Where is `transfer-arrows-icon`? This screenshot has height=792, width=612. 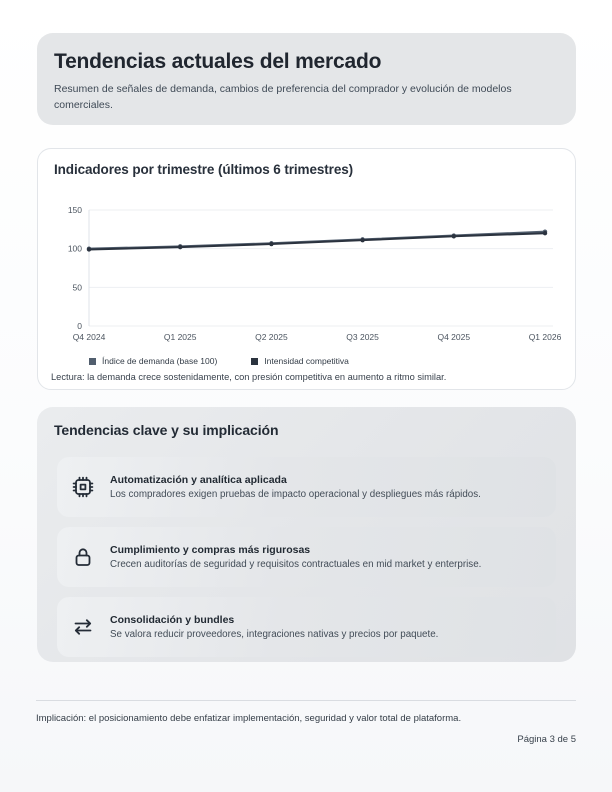 transfer-arrows-icon is located at coordinates (83, 627).